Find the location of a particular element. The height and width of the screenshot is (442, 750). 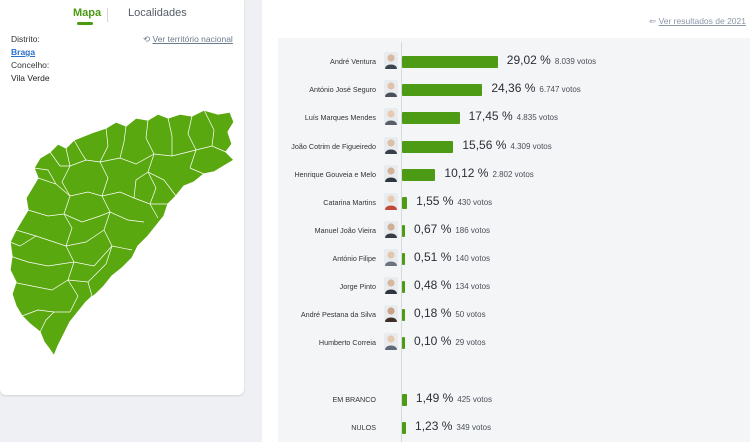

vote-count: 425 votos is located at coordinates (474, 399).